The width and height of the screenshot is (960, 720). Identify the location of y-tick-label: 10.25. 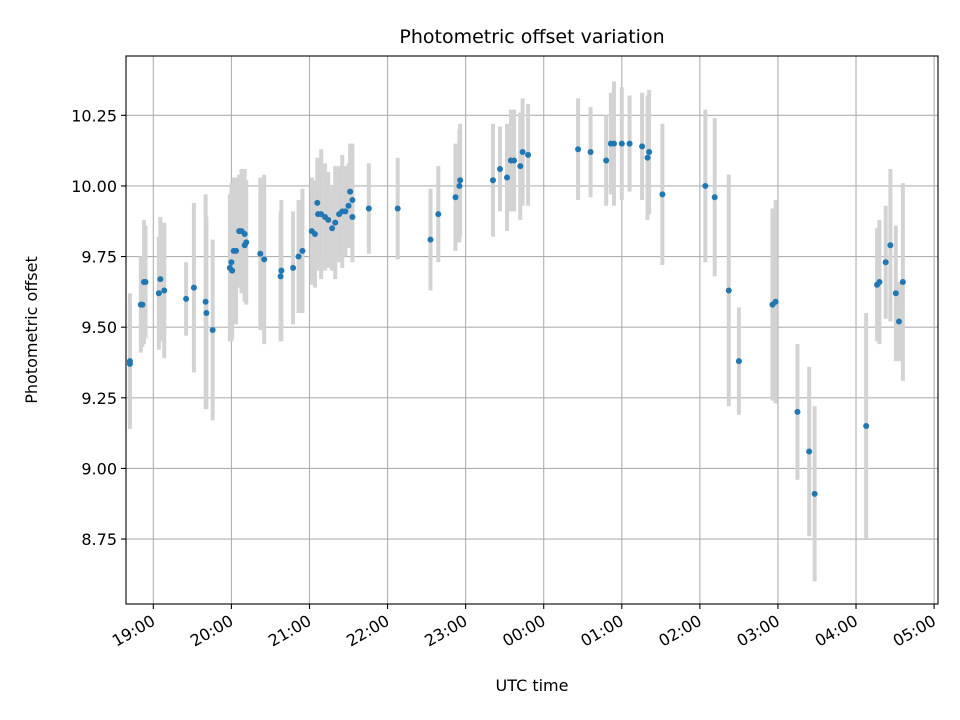
(94, 115).